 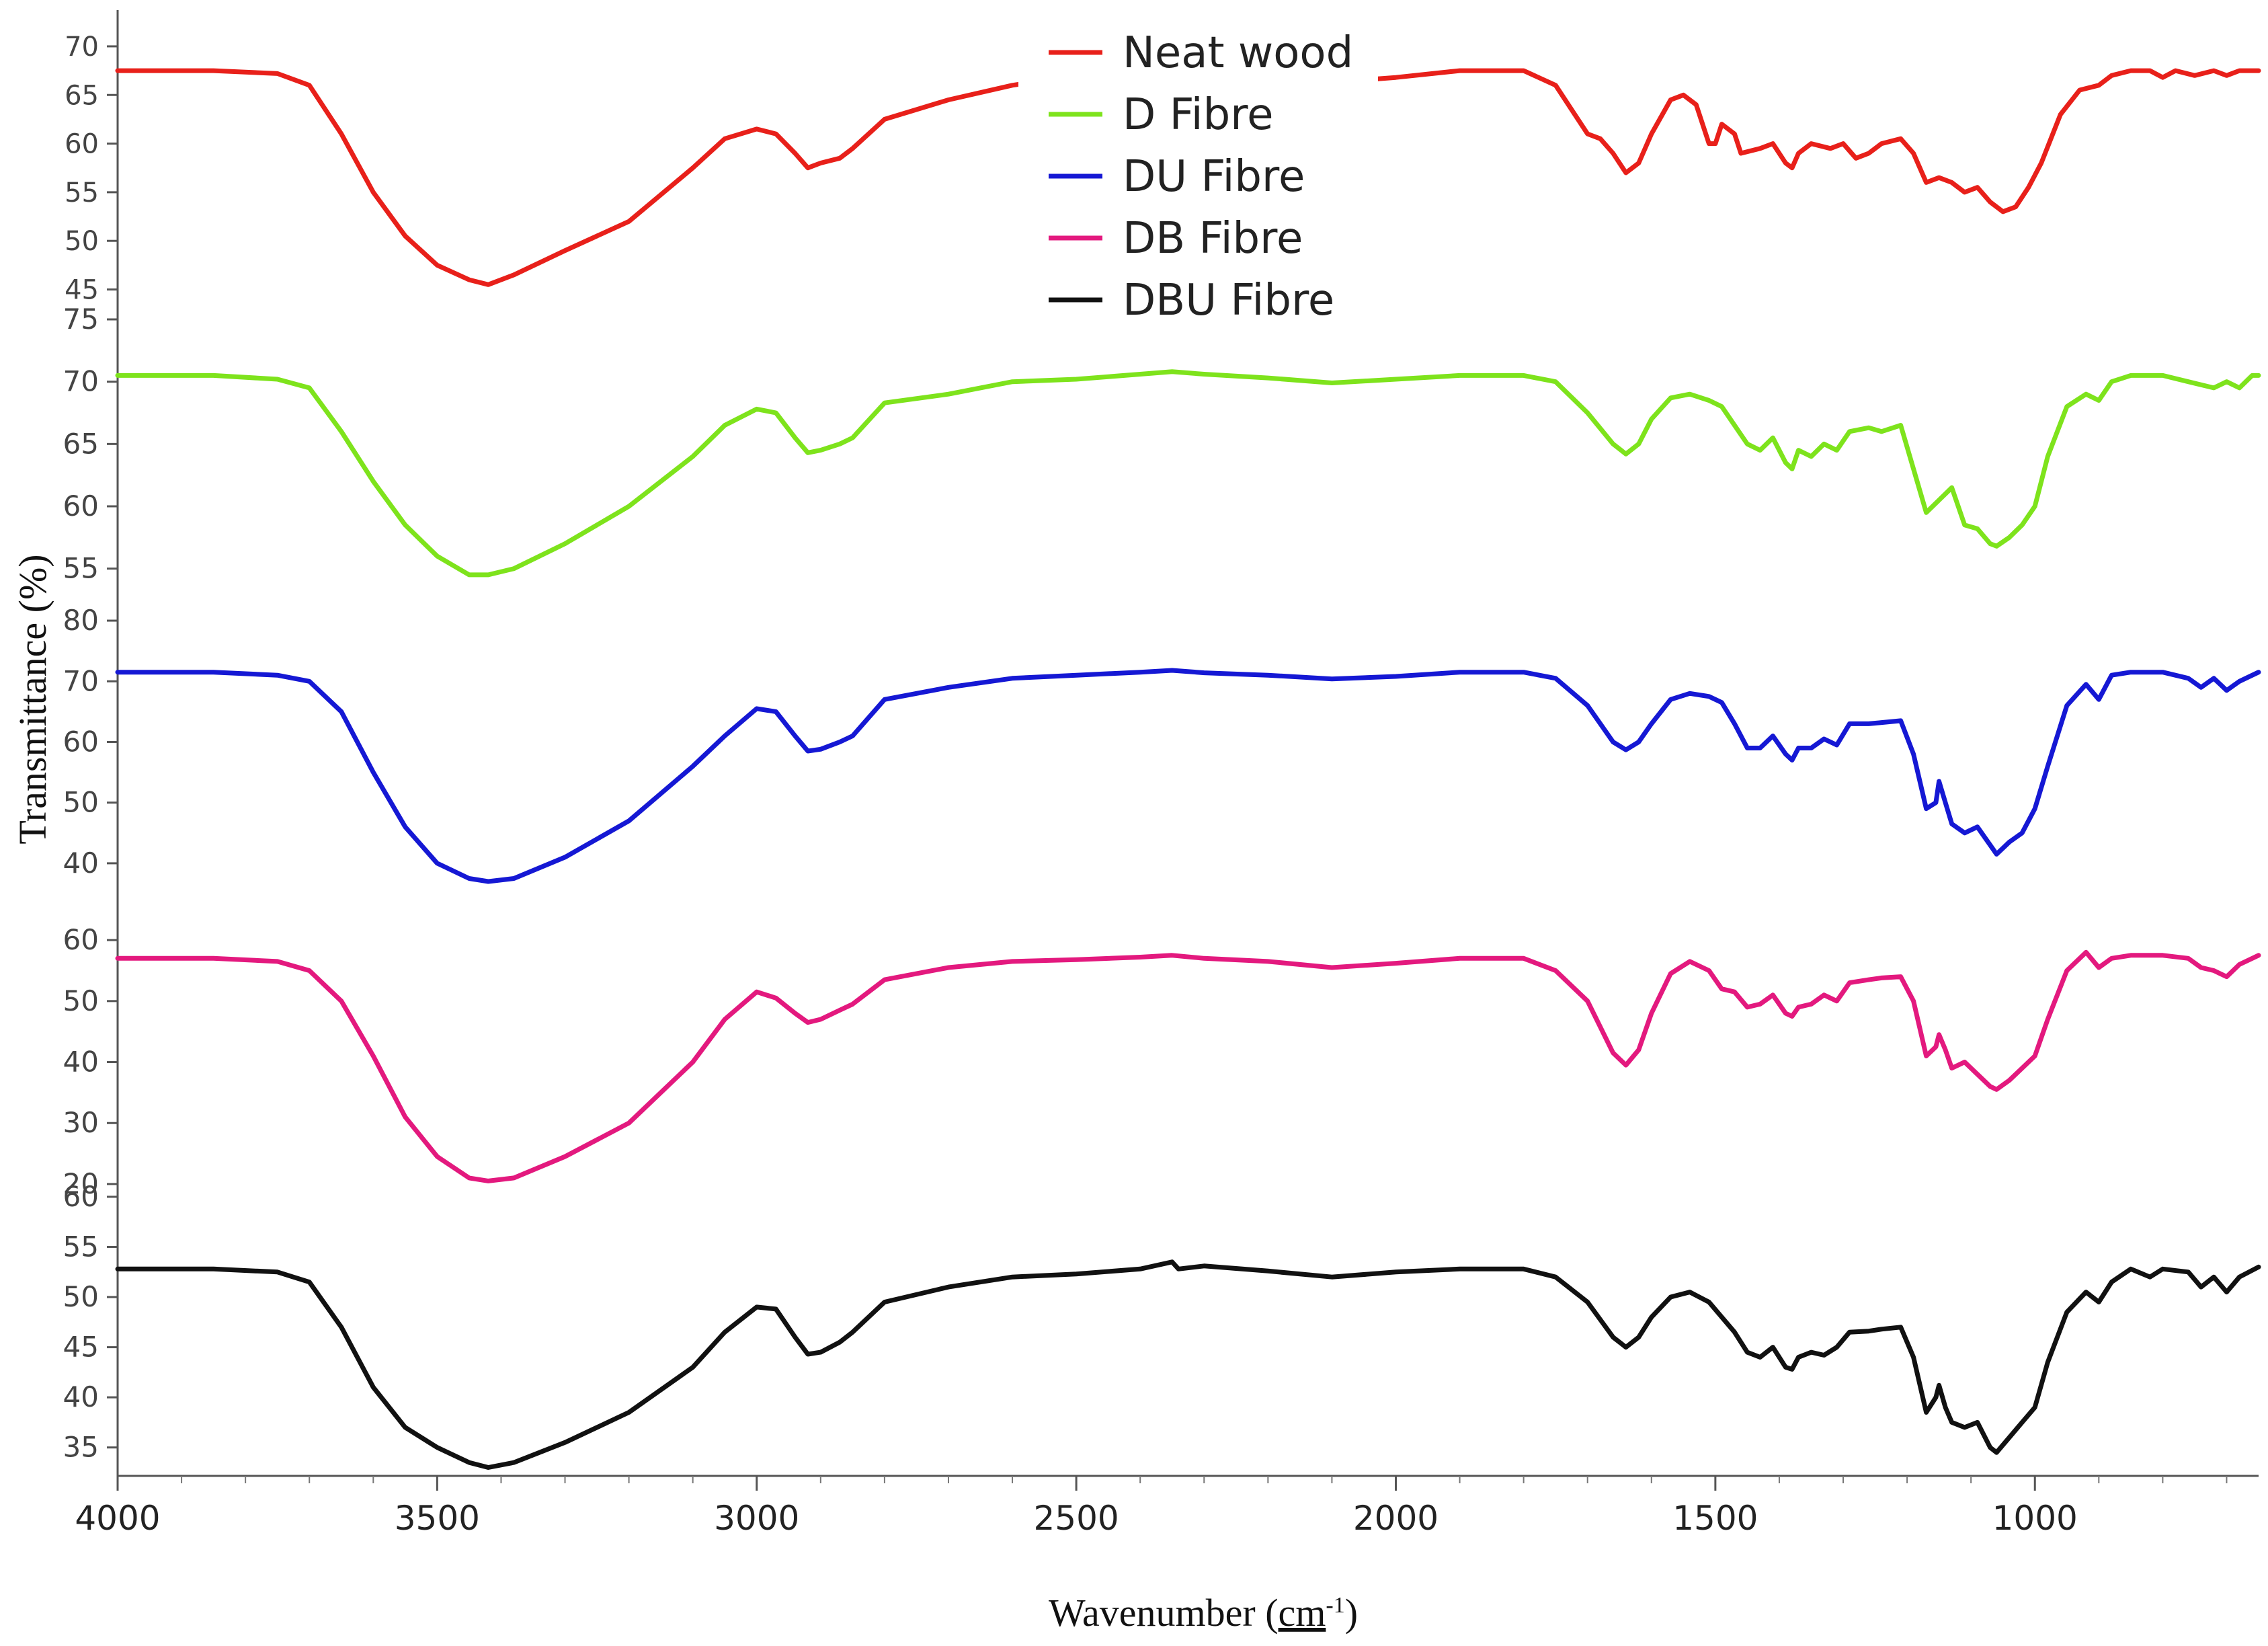 I want to click on x-axis-title-close: ), so click(x=1351, y=1613).